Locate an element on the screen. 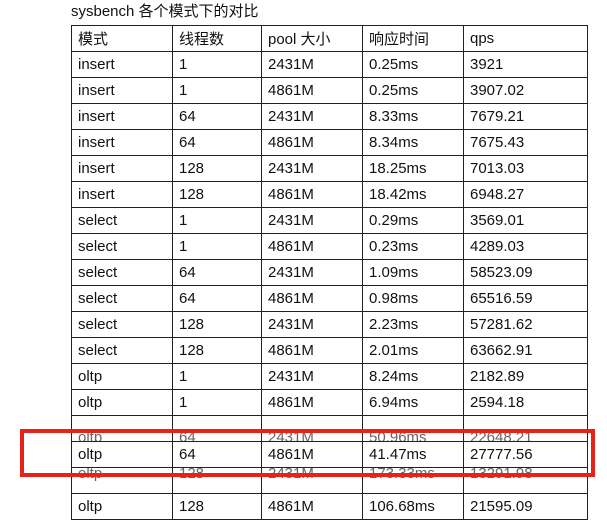  qps-cell: 7675.43 is located at coordinates (525, 142).